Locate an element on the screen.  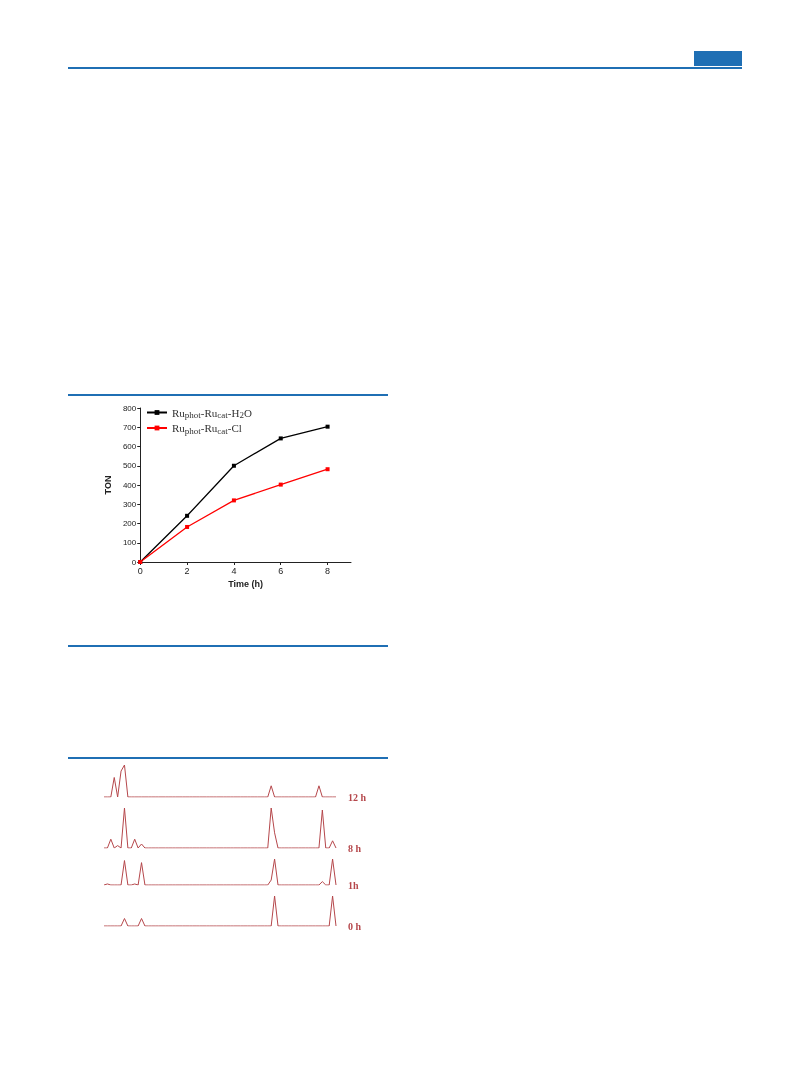
y-tick-label: 400 is located at coordinates (129, 485).